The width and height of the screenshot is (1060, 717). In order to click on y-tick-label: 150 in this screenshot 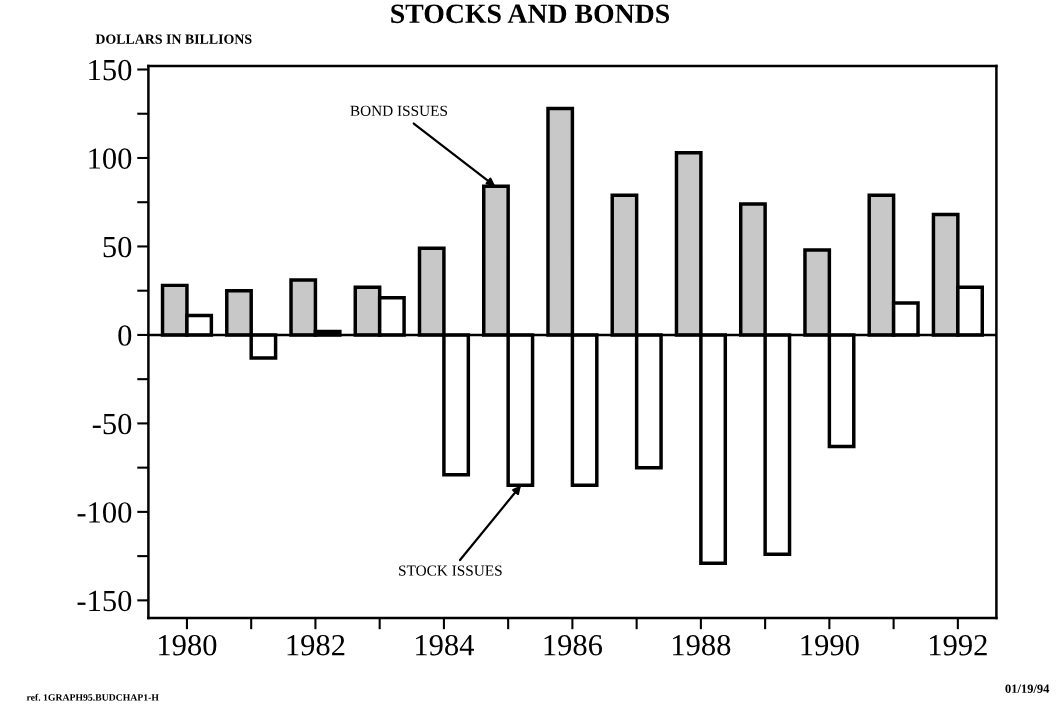, I will do `click(110, 70)`.